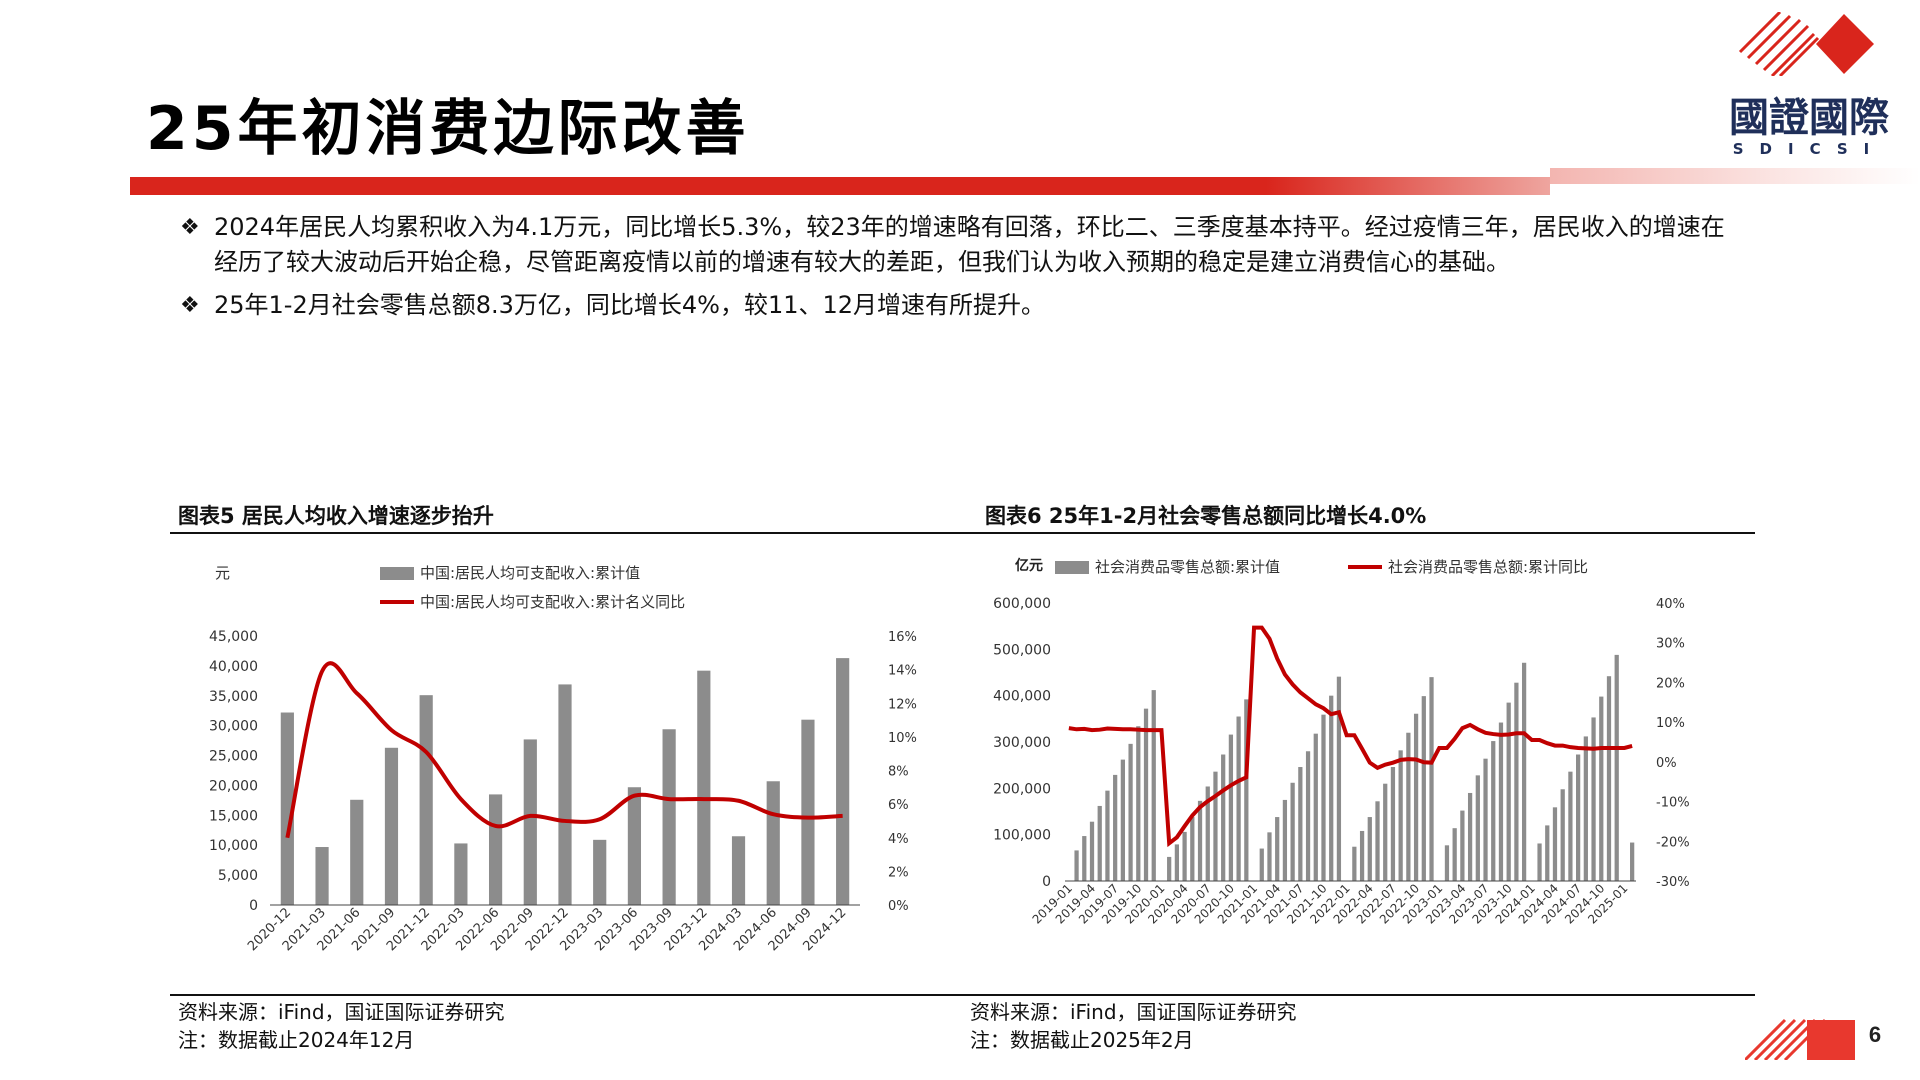 The image size is (1920, 1080). Describe the element at coordinates (253, 906) in the screenshot. I see `y-tick-label: 0` at that location.